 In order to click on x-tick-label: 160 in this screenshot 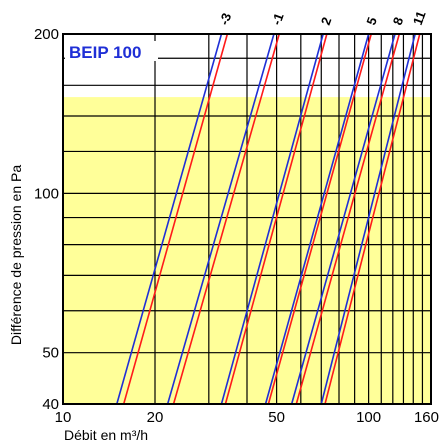, I will do `click(426, 417)`.